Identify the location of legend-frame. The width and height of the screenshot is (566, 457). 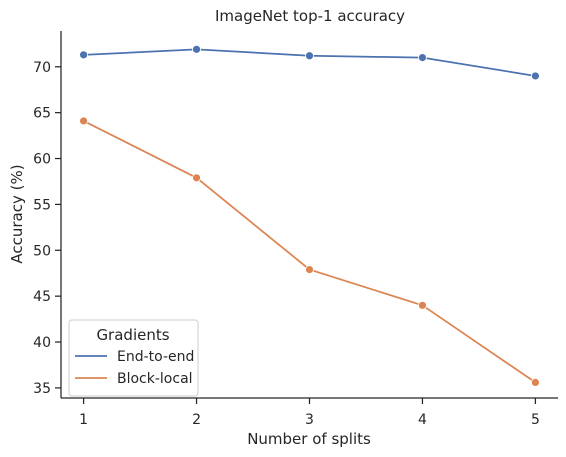
(133, 358).